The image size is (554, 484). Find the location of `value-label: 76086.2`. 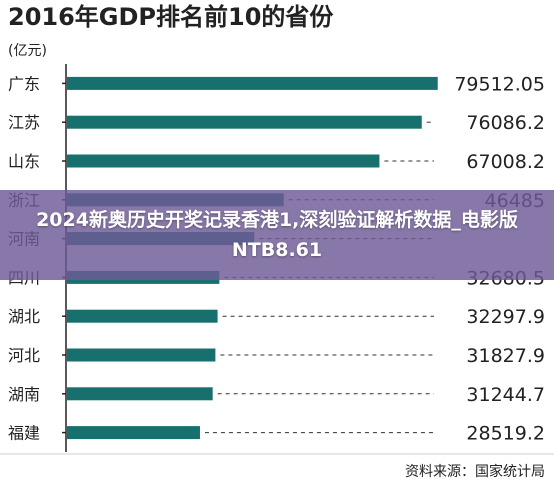

value-label: 76086.2 is located at coordinates (505, 123).